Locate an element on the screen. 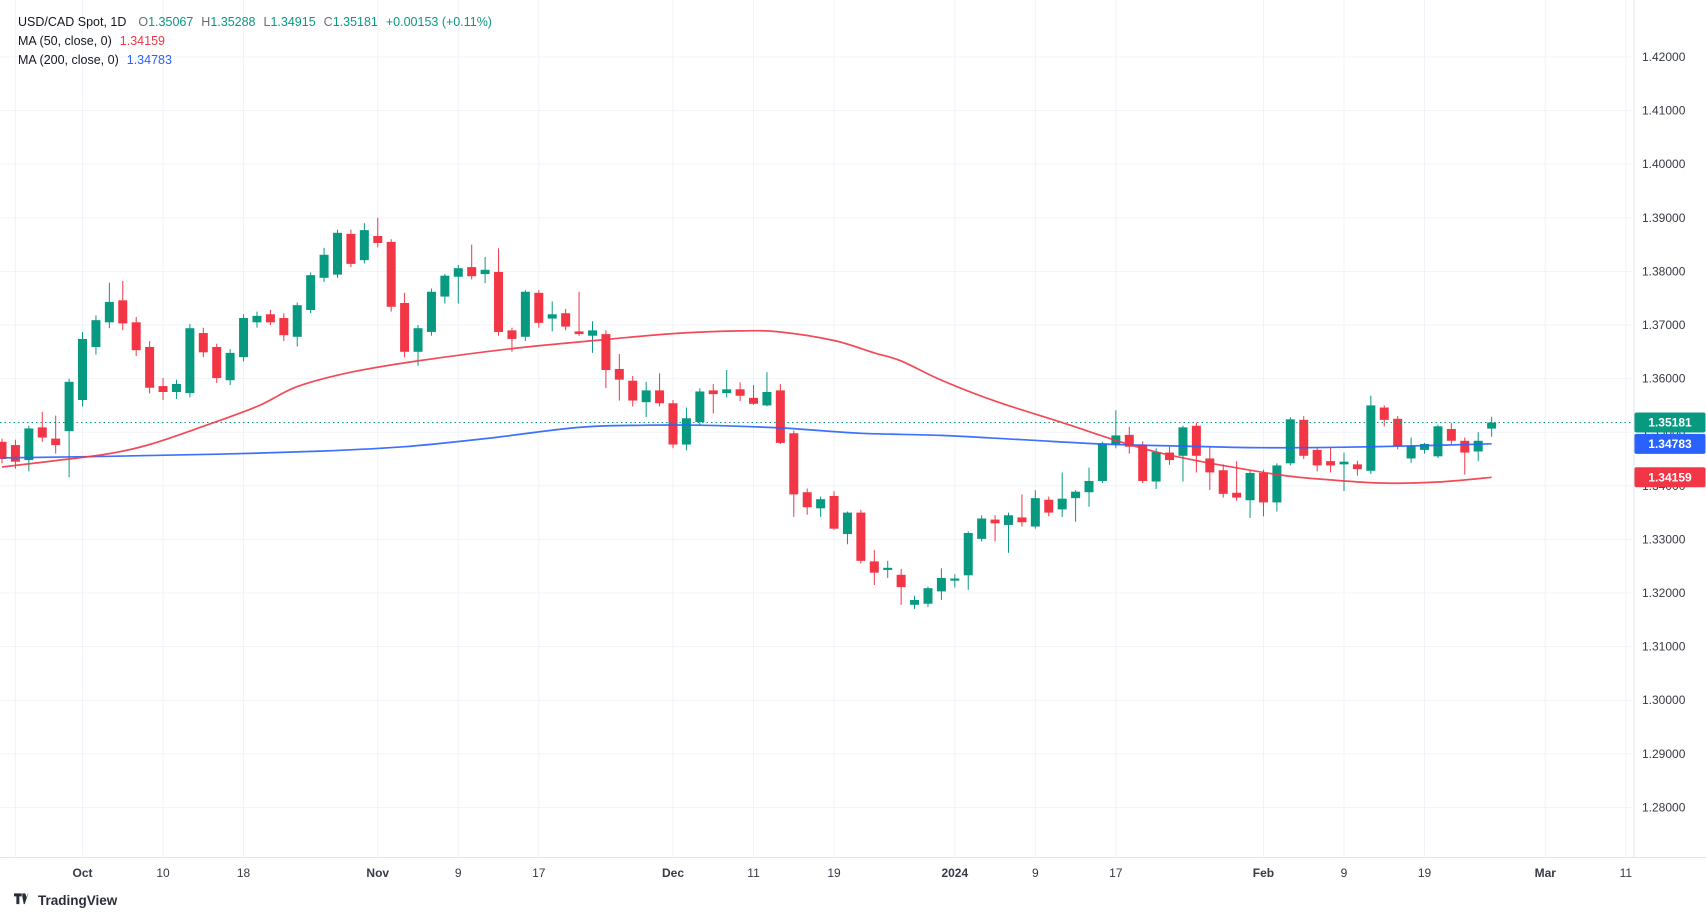 This screenshot has height=921, width=1706. time-tick-label: Oct is located at coordinates (83, 873).